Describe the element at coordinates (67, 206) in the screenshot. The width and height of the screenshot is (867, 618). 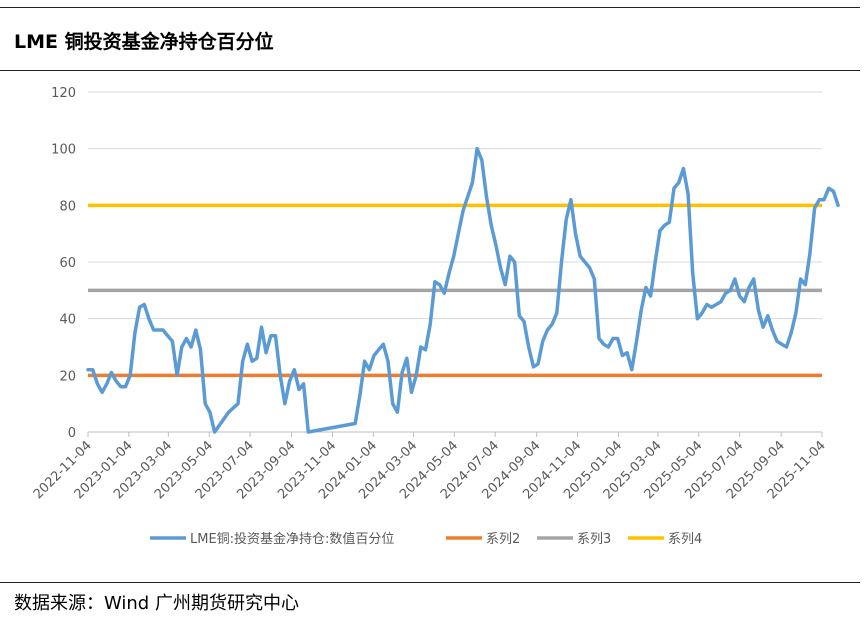
I see `y-tick-label: 80` at that location.